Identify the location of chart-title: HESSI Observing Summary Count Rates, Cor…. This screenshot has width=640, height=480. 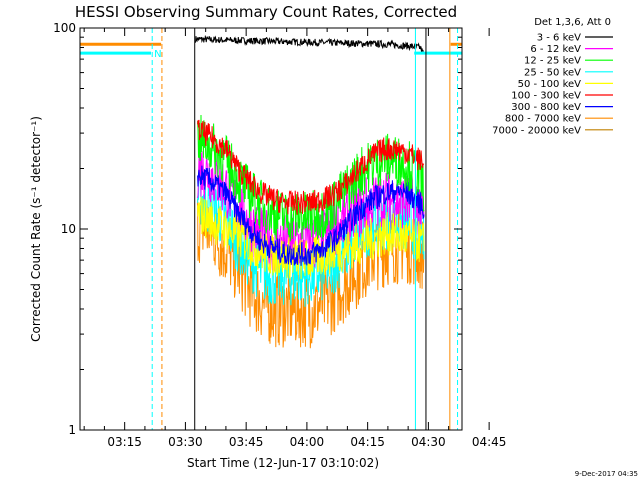
(266, 12).